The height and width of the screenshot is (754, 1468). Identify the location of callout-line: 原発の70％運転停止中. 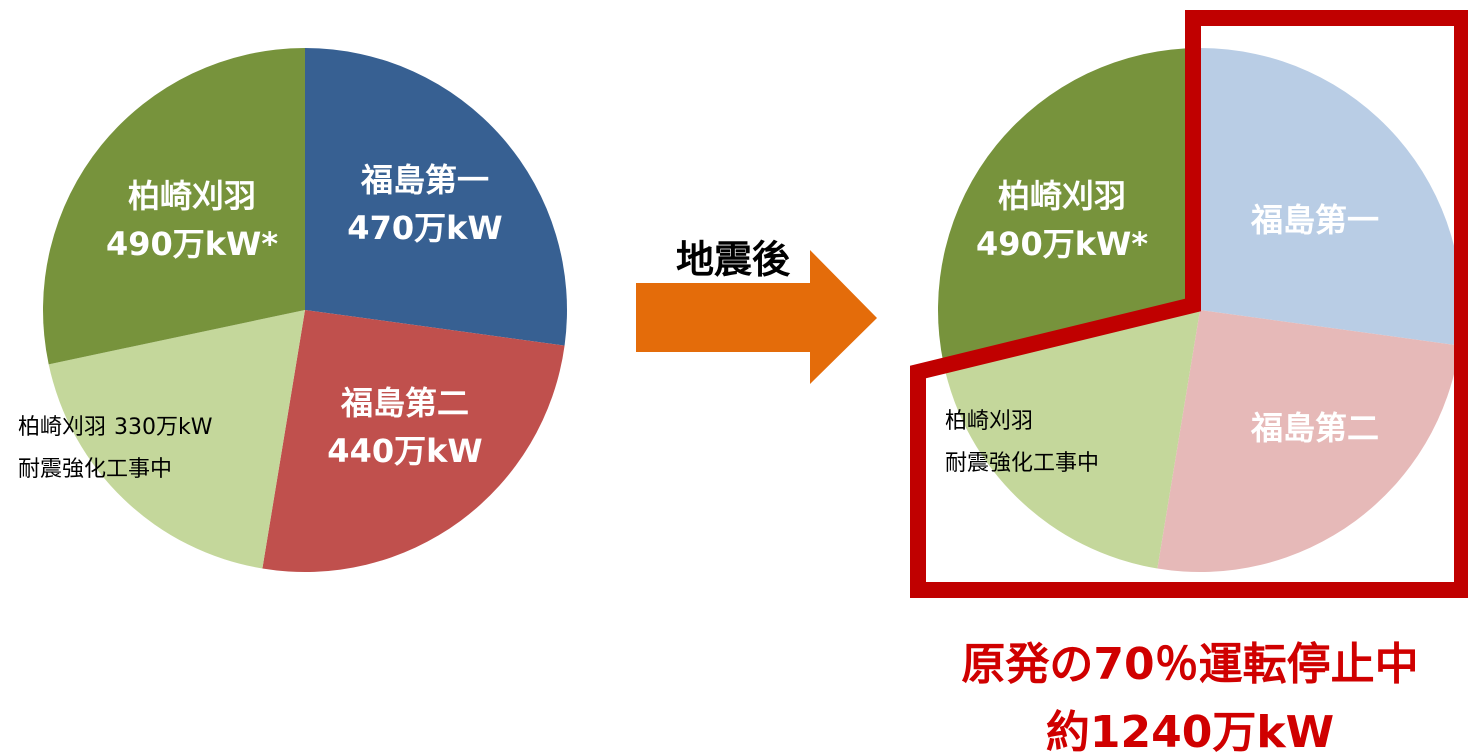
(1189, 664).